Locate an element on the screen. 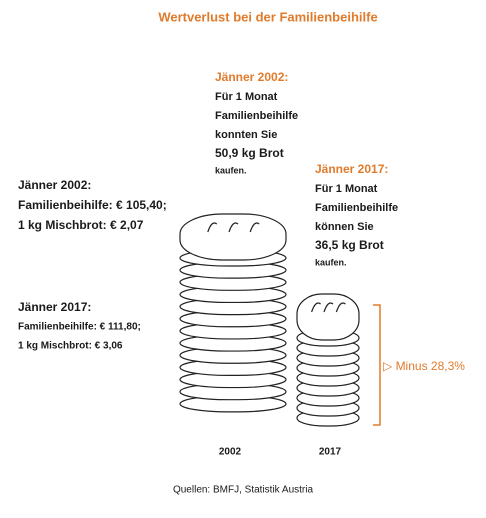 This screenshot has height=518, width=486. block-line: Familienbeihilfe: € 105,40; is located at coordinates (92, 205).